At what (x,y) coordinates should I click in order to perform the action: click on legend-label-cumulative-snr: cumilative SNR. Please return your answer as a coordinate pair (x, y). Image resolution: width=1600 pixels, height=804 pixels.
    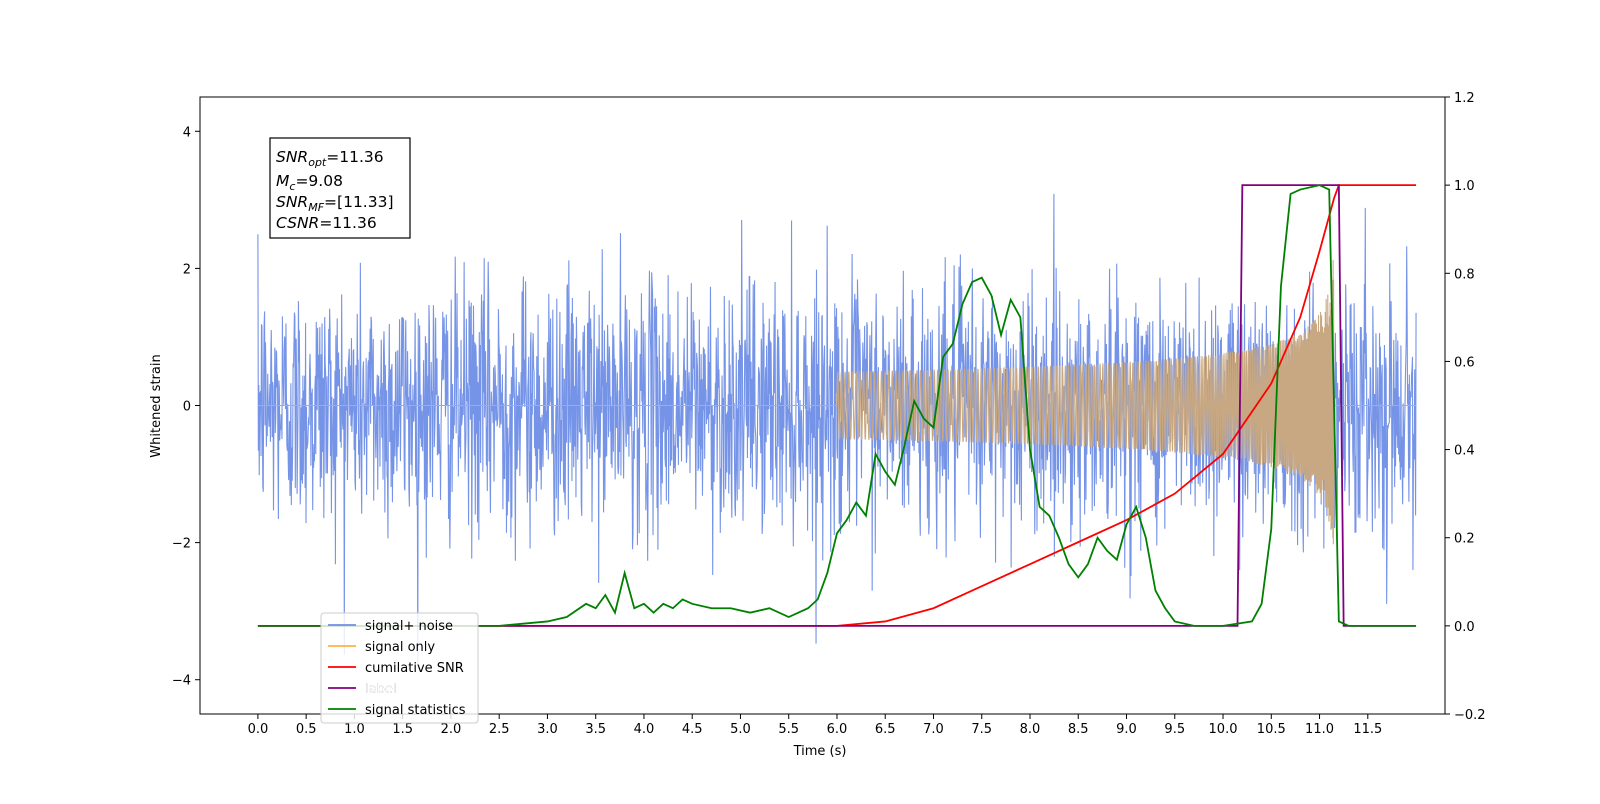
    Looking at the image, I should click on (414, 668).